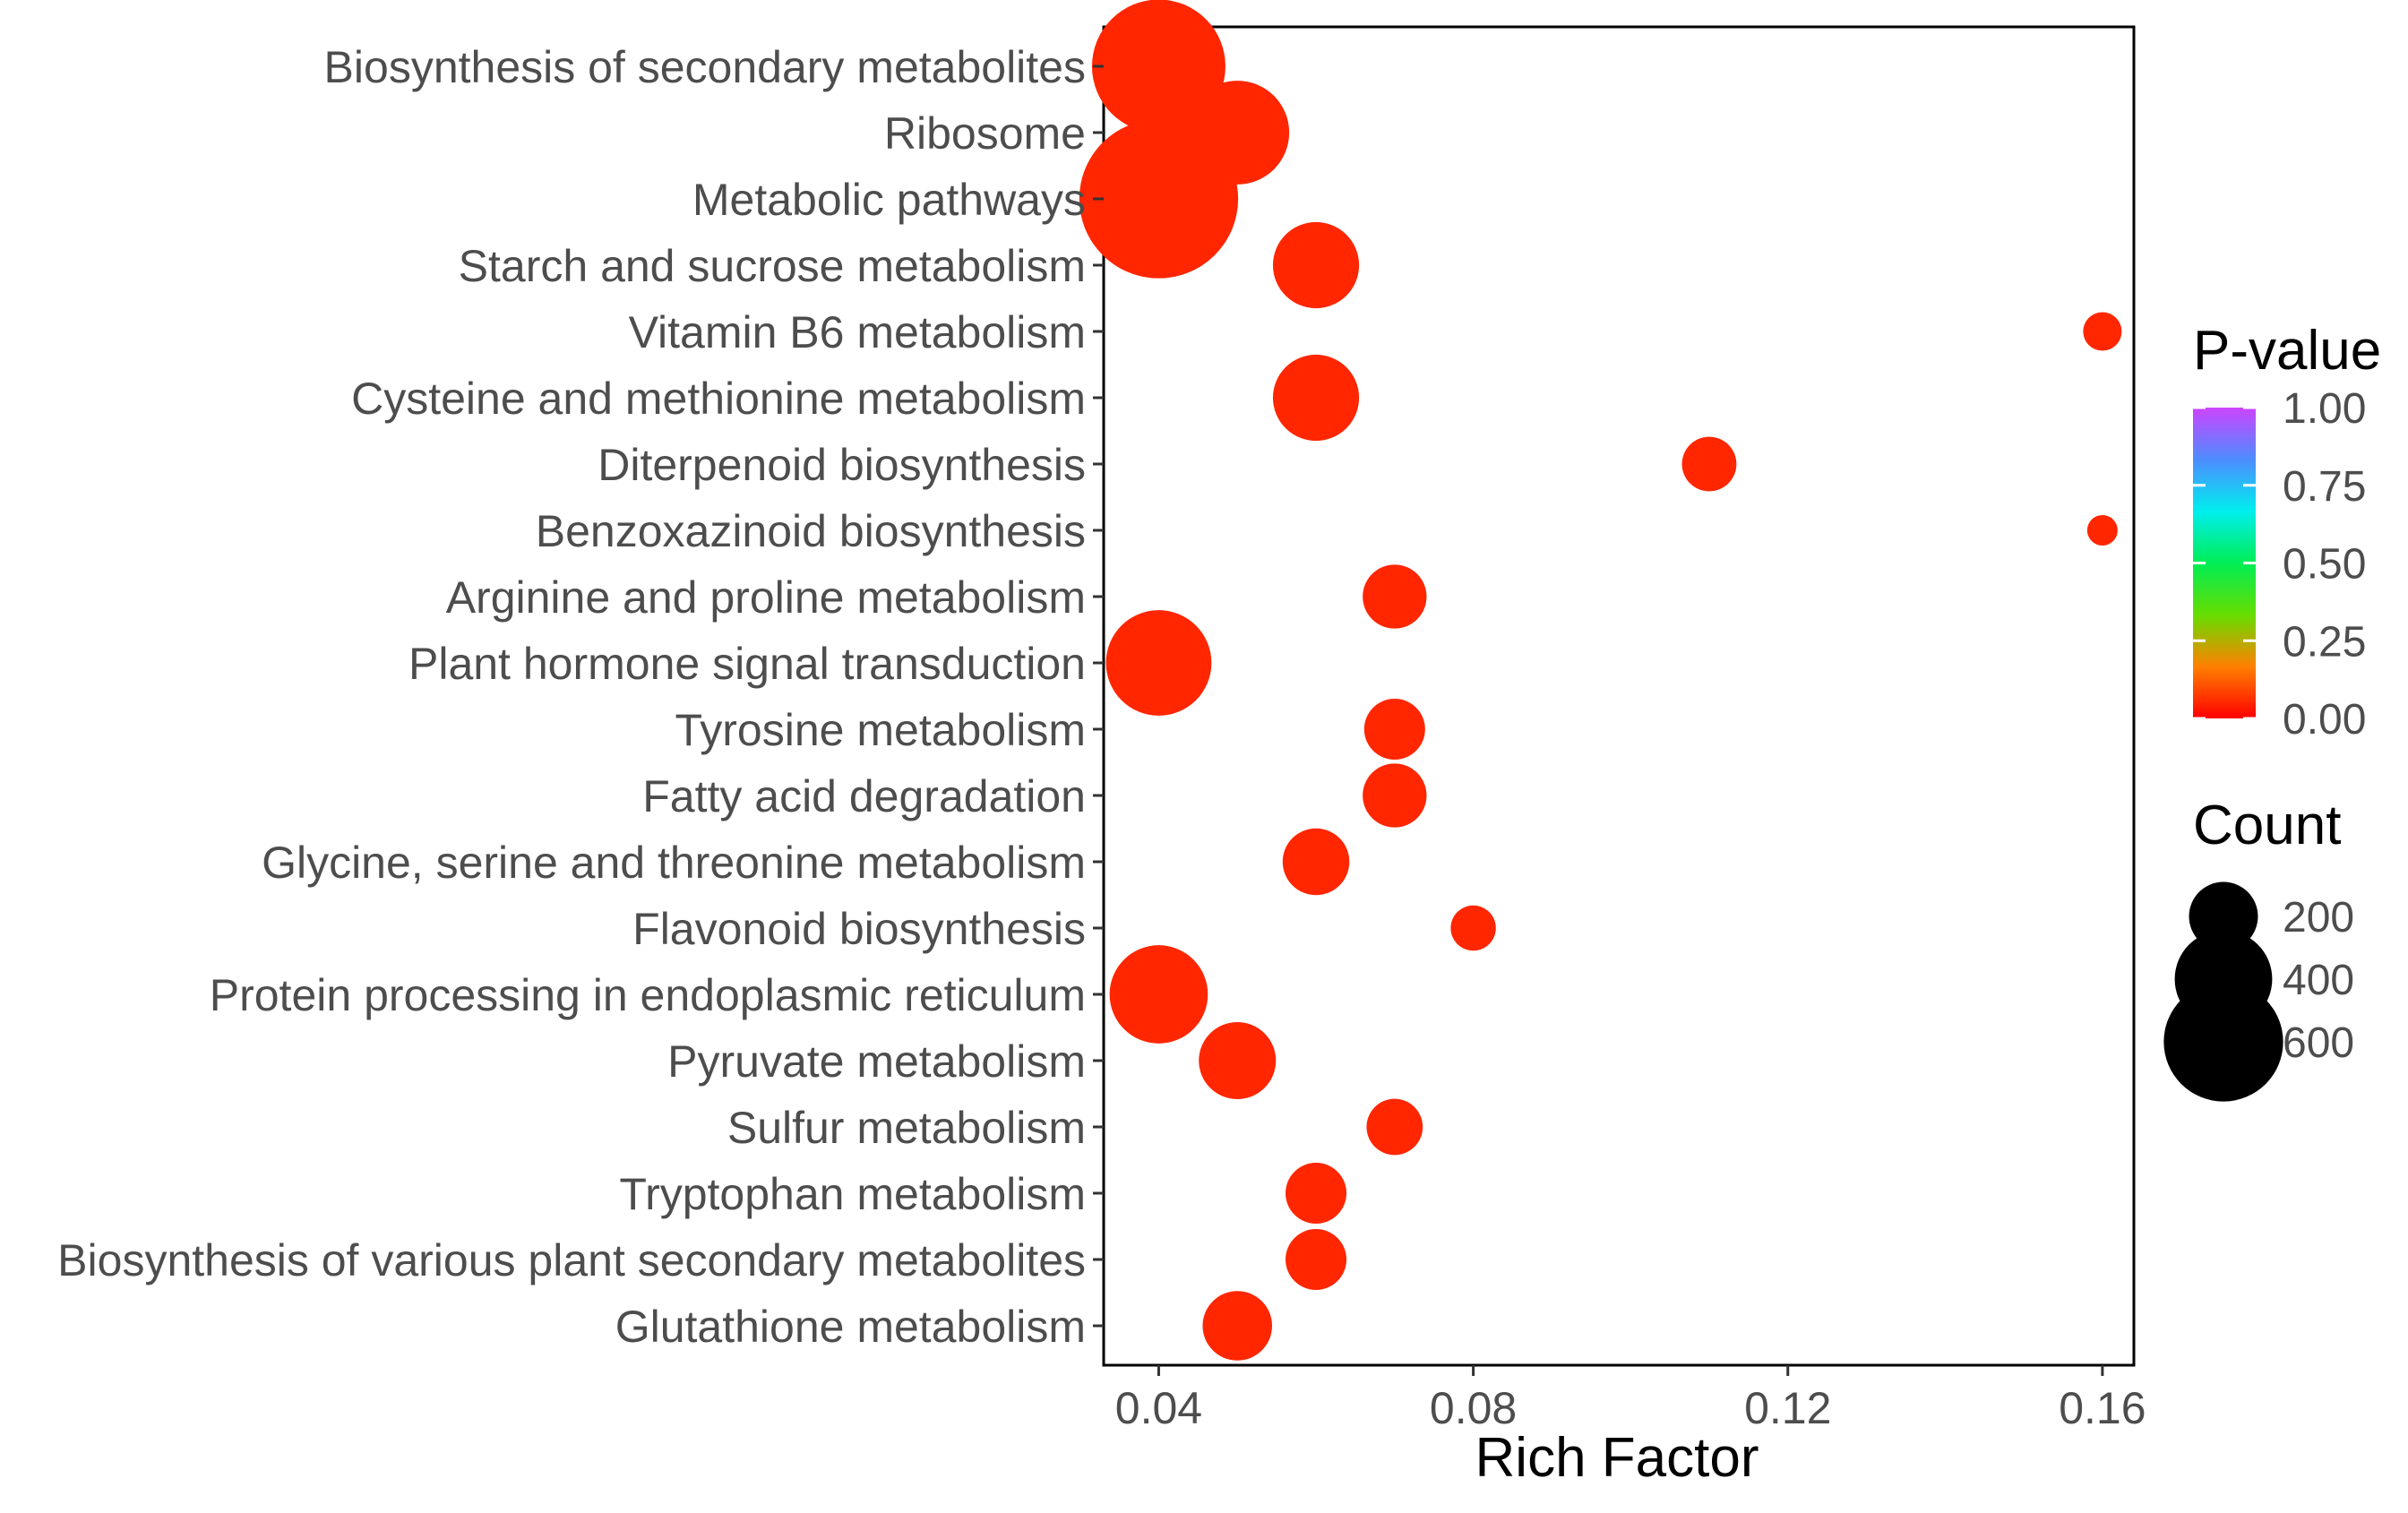  Describe the element at coordinates (876, 1062) in the screenshot. I see `y-tick-label: Pyruvate metabolism` at that location.